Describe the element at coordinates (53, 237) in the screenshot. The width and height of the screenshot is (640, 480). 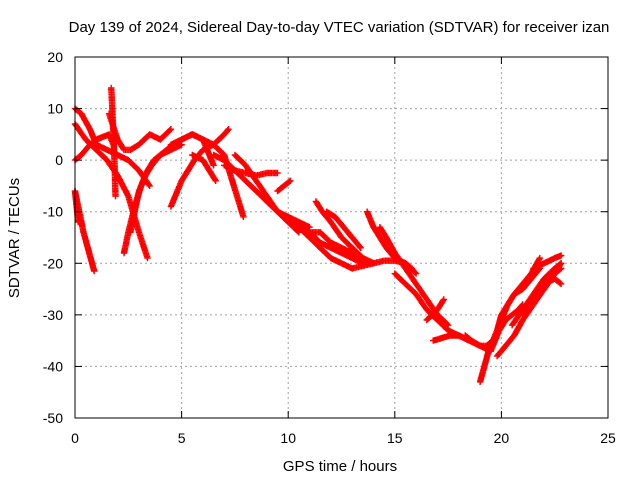
I see `y-tick-labels: -50 -40 -30 -20 -10 0 10 20` at that location.